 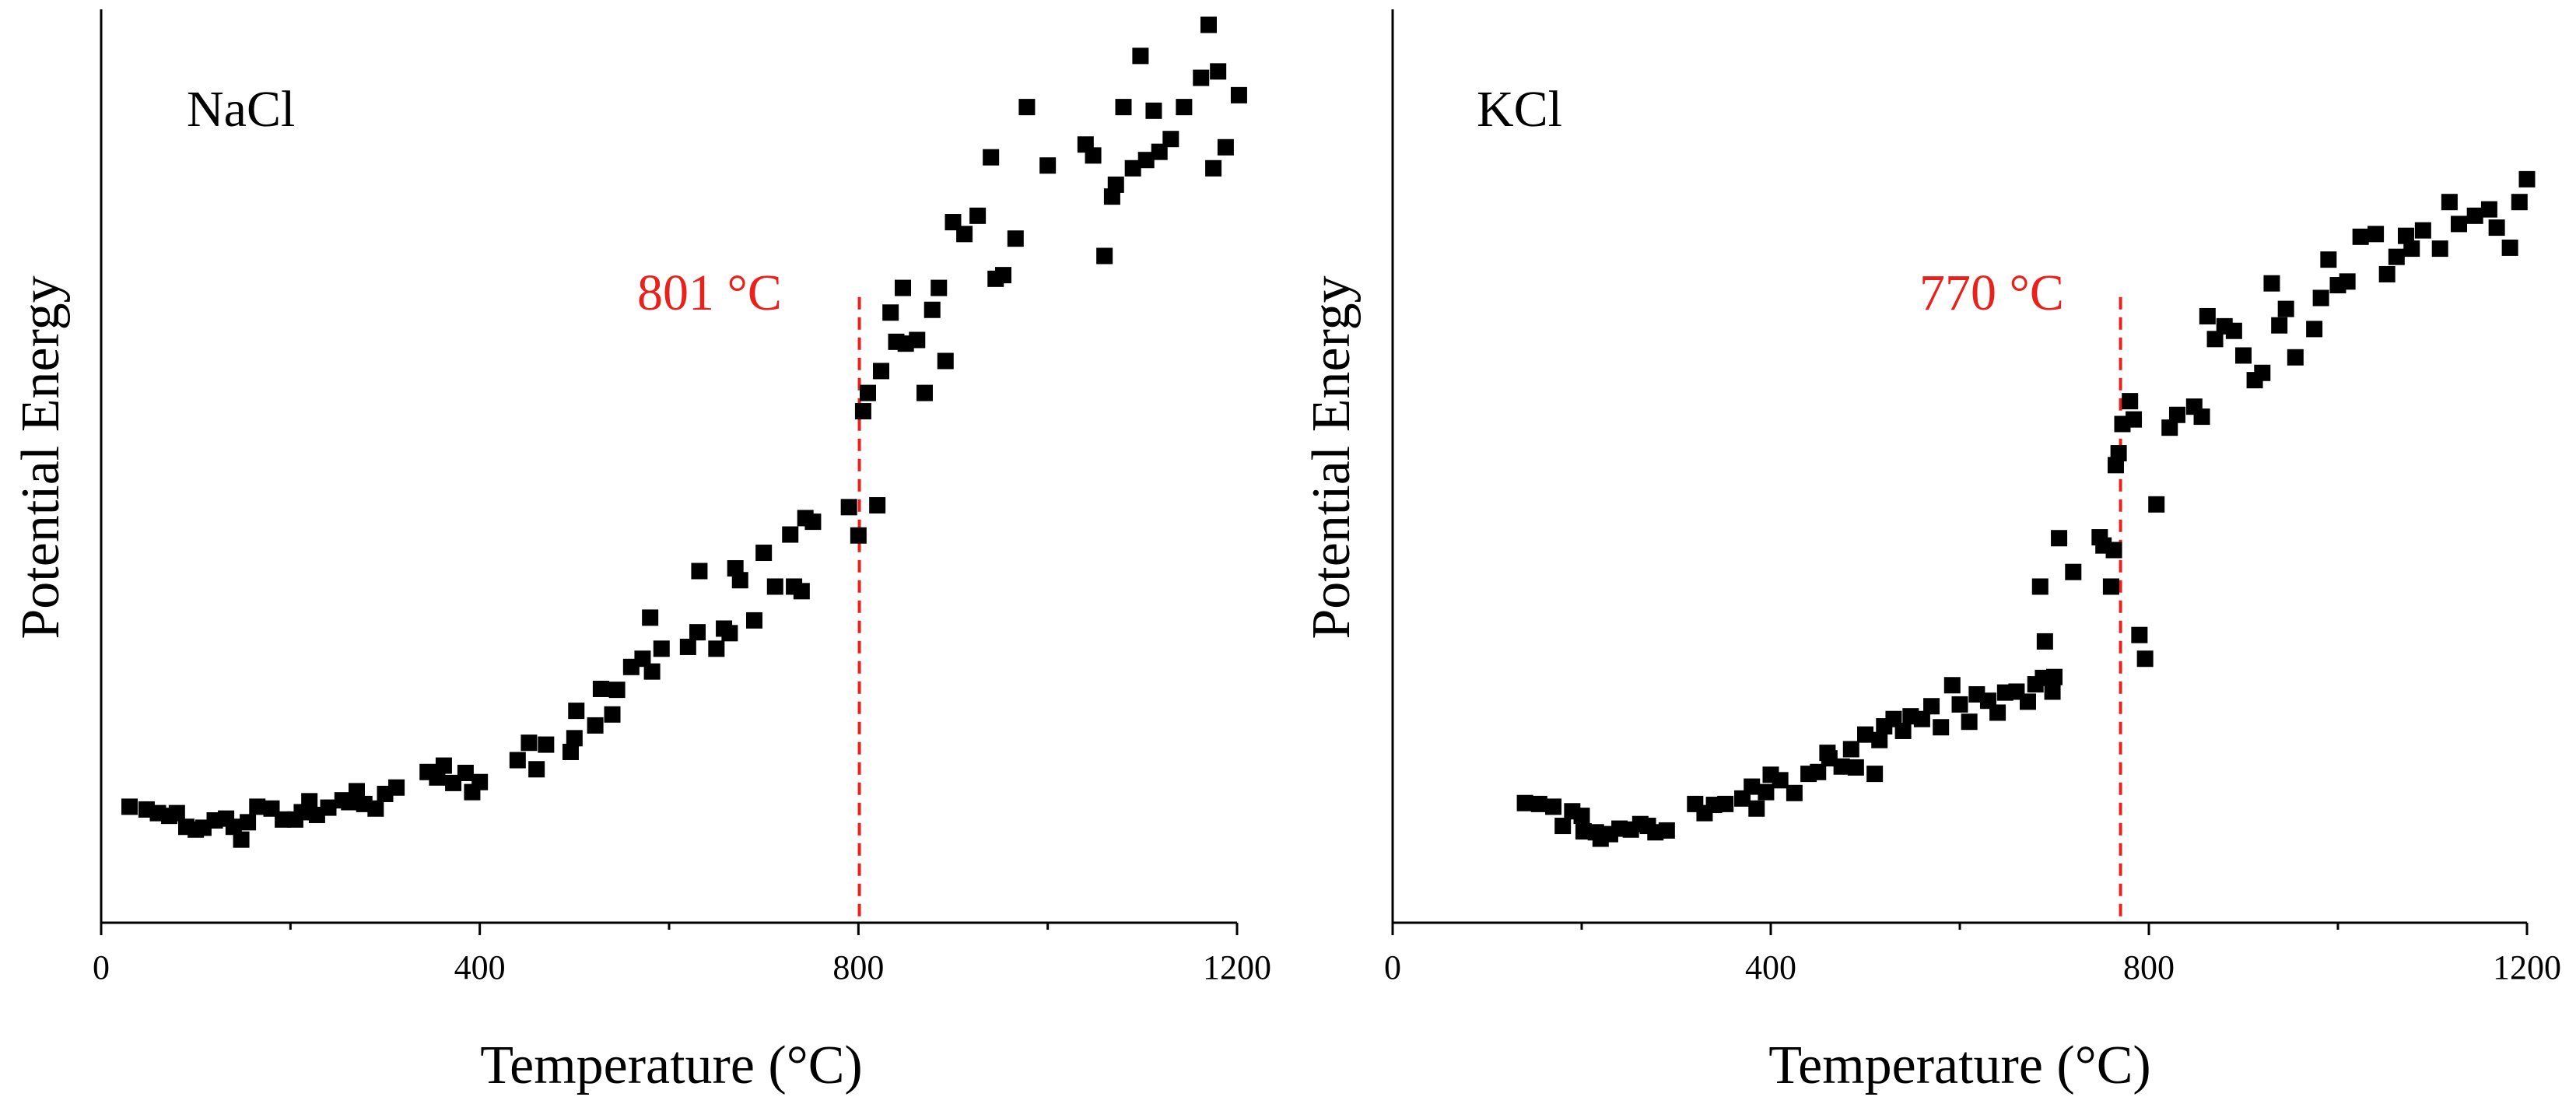 What do you see at coordinates (1959, 1066) in the screenshot?
I see `kcl-x-axis-title: Temperature (°C)` at bounding box center [1959, 1066].